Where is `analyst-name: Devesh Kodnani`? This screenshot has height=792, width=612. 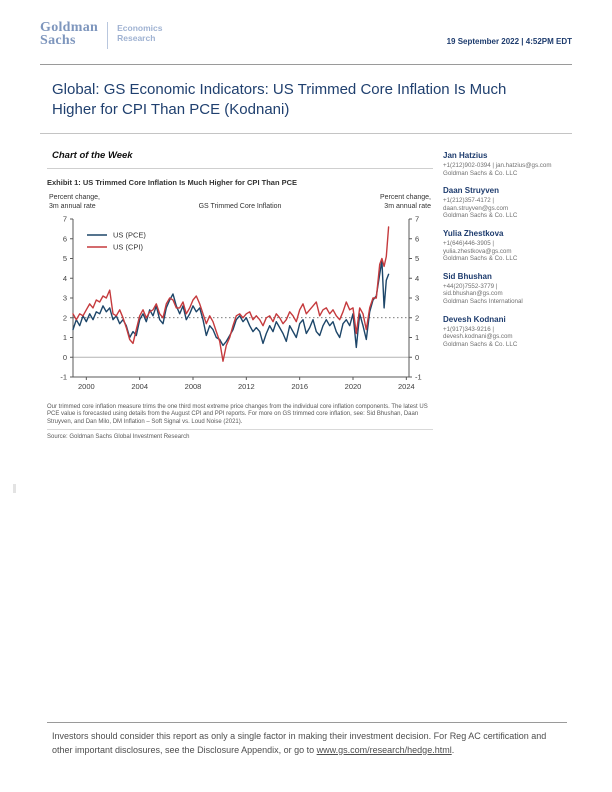
analyst-name: Devesh Kodnani is located at coordinates (474, 319).